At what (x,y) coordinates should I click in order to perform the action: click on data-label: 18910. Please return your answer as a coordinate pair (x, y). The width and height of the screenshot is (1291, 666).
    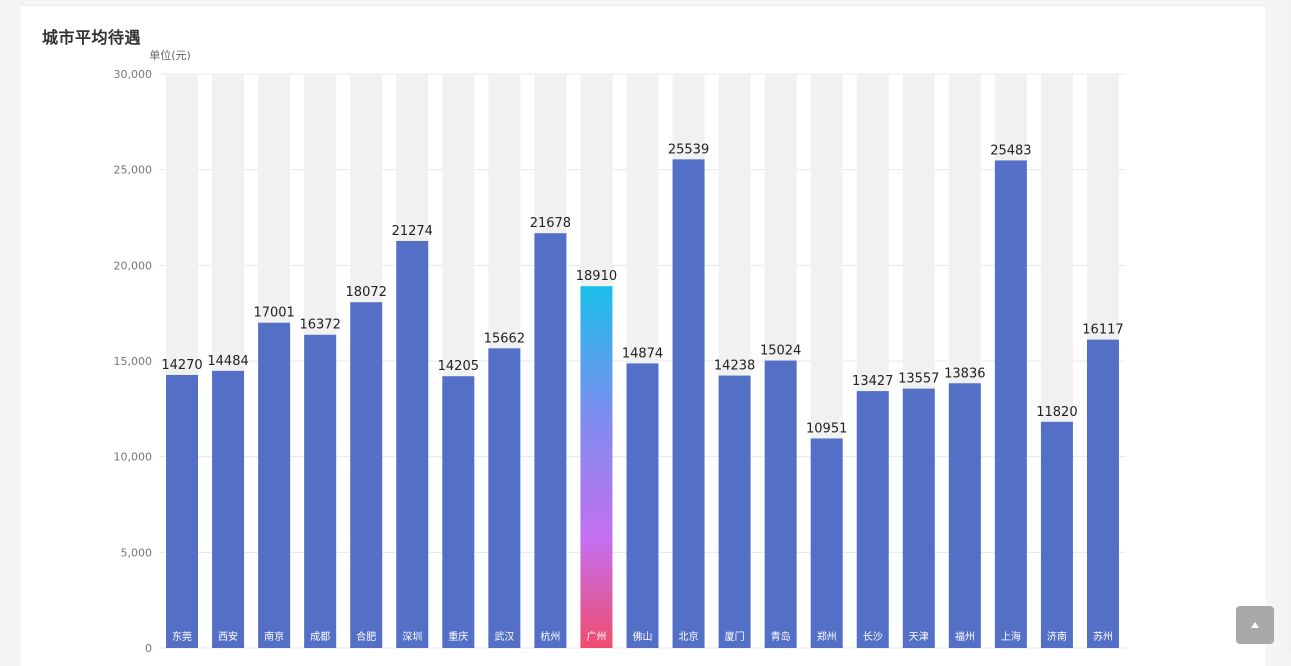
    Looking at the image, I should click on (596, 276).